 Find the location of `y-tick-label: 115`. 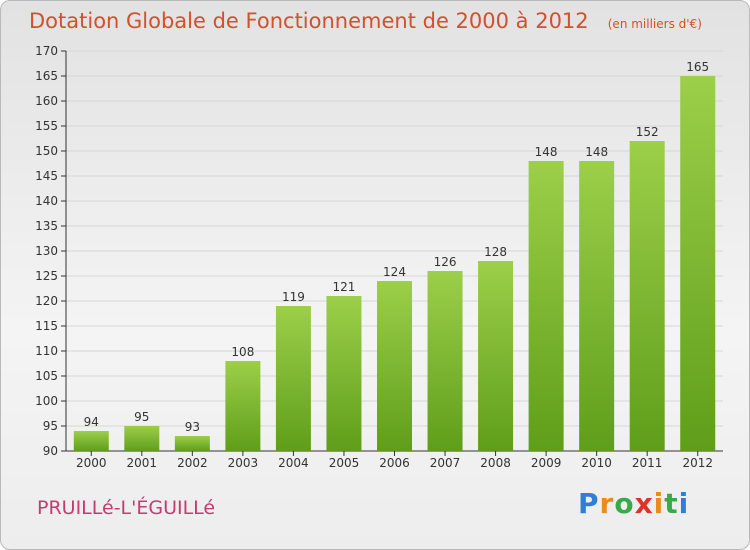

y-tick-label: 115 is located at coordinates (46, 326).